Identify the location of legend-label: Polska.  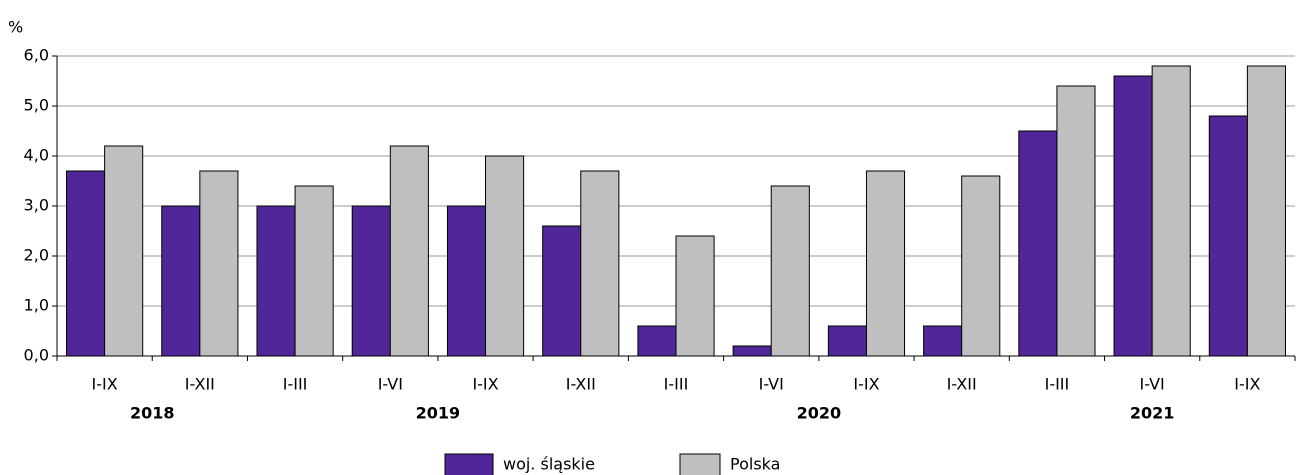
(755, 464).